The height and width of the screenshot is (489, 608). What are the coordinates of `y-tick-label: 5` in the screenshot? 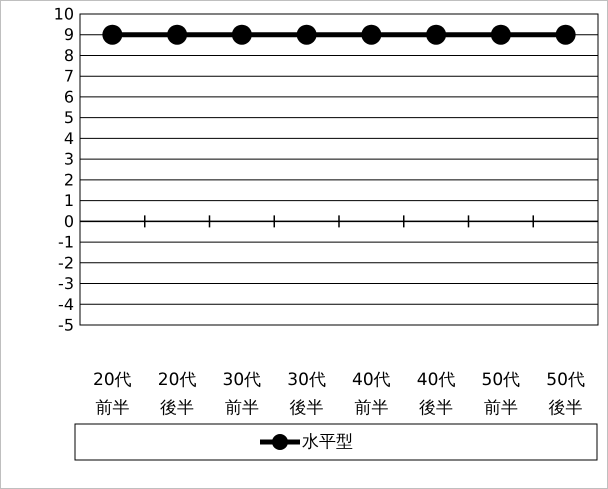 It's located at (69, 118).